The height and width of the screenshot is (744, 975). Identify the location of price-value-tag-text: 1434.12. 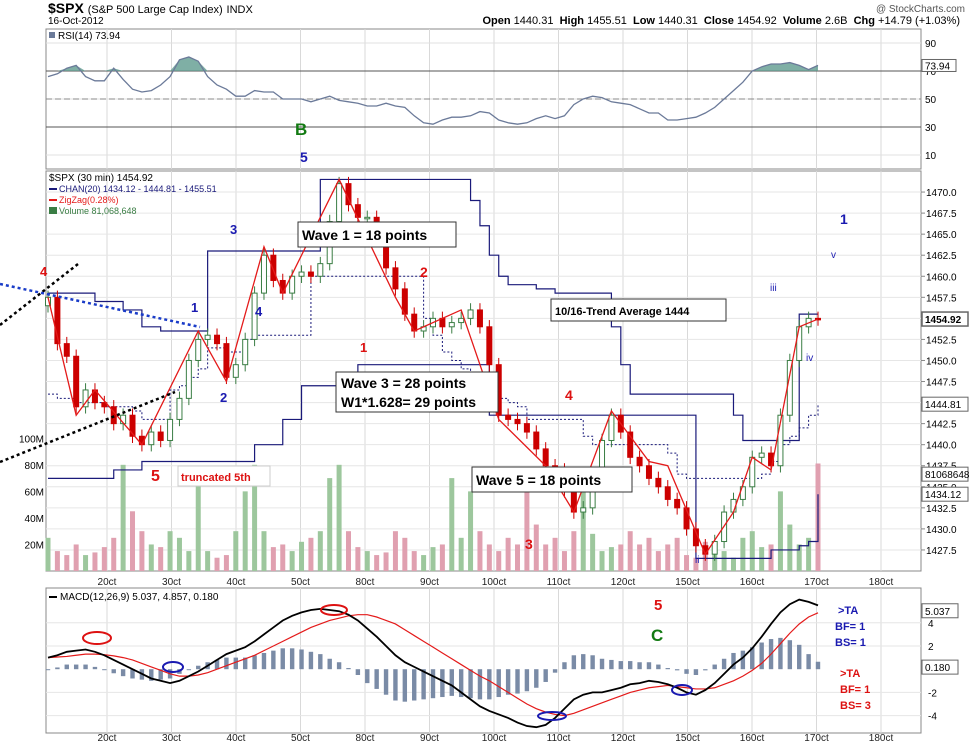
(943, 495).